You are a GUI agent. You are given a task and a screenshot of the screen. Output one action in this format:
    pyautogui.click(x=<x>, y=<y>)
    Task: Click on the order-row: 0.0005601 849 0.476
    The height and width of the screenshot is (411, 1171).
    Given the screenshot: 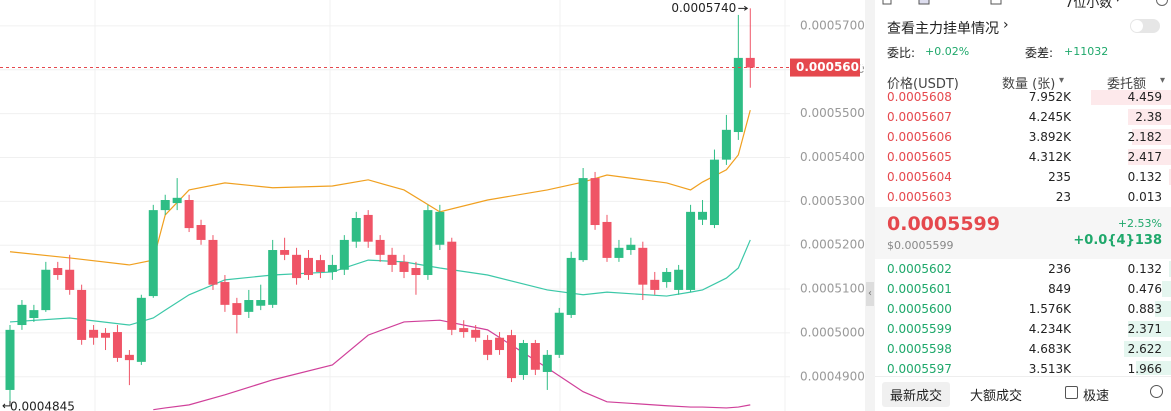 What is the action you would take?
    pyautogui.click(x=1023, y=289)
    